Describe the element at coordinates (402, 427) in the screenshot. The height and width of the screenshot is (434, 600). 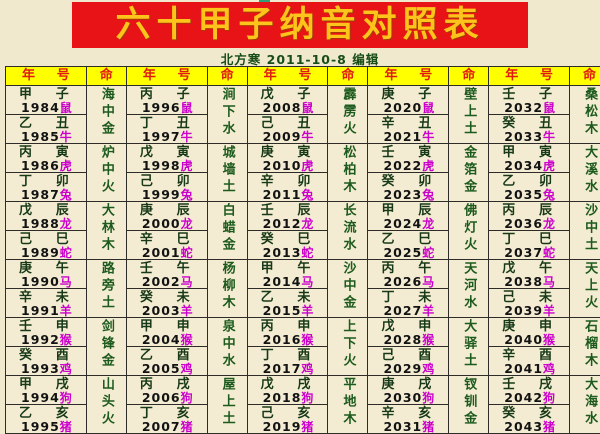
I see `year-number: 2031` at that location.